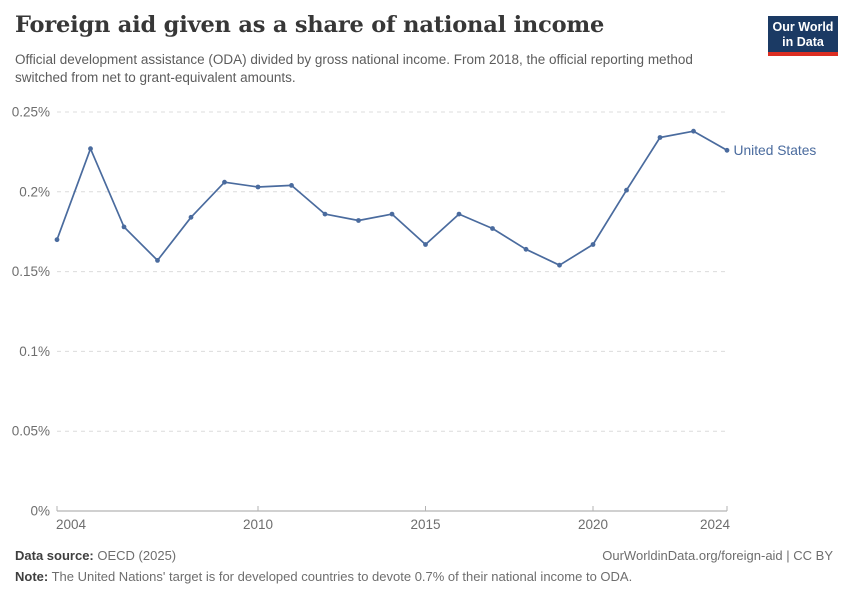  Describe the element at coordinates (258, 524) in the screenshot. I see `x-tick-label: 2010` at that location.